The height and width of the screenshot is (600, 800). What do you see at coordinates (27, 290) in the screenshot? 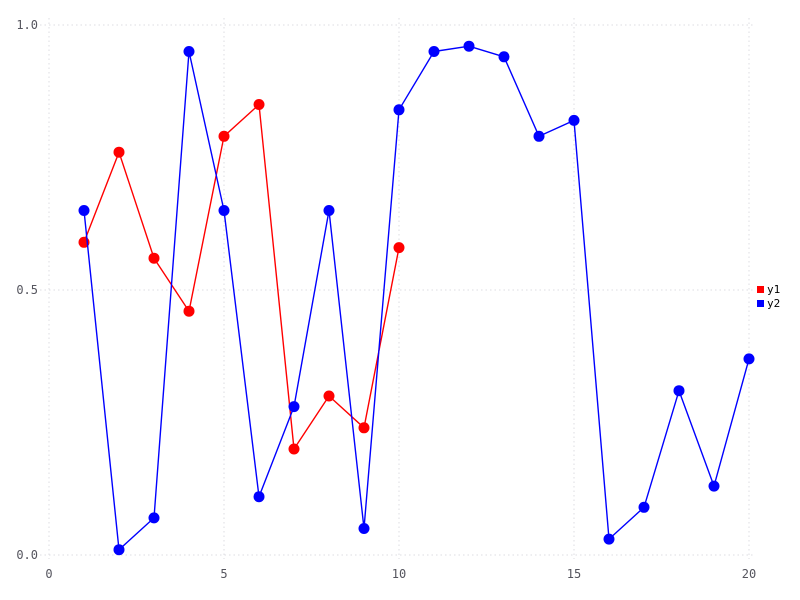
I see `y-tick-label: 0.5` at bounding box center [27, 290].